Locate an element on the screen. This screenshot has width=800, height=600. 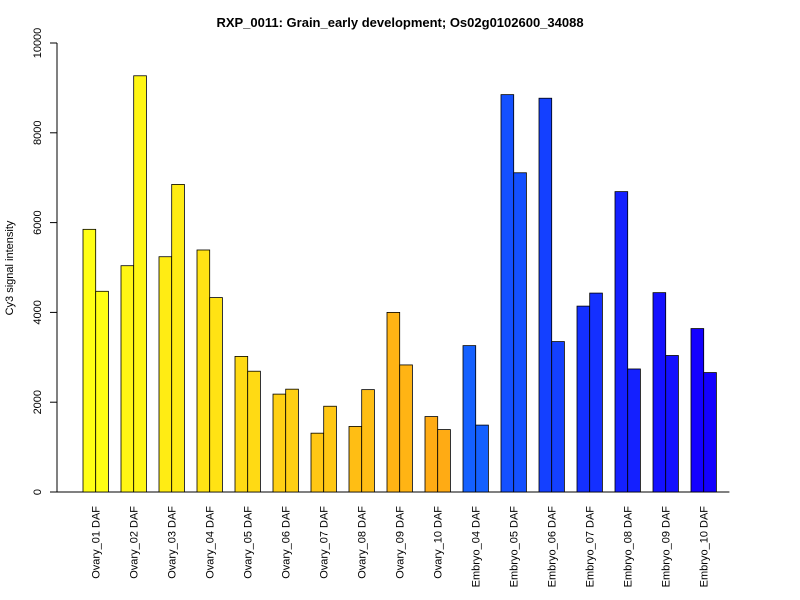
x-tick-label: Embryo_04 DAF is located at coordinates (477, 547).